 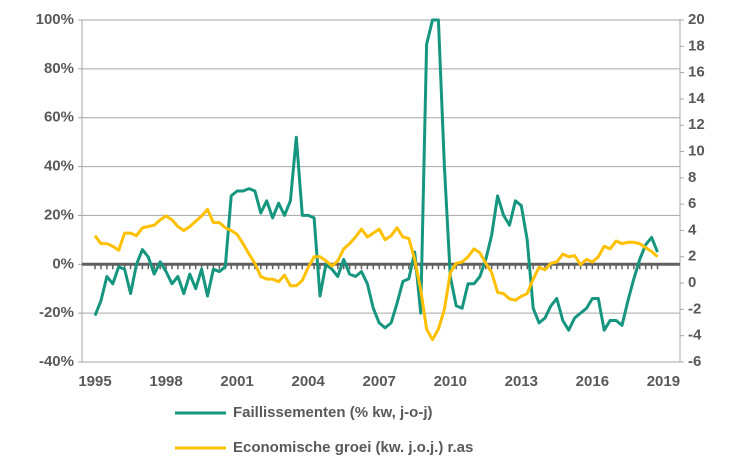 What do you see at coordinates (56, 312) in the screenshot?
I see `y-tick-label: -20%` at bounding box center [56, 312].